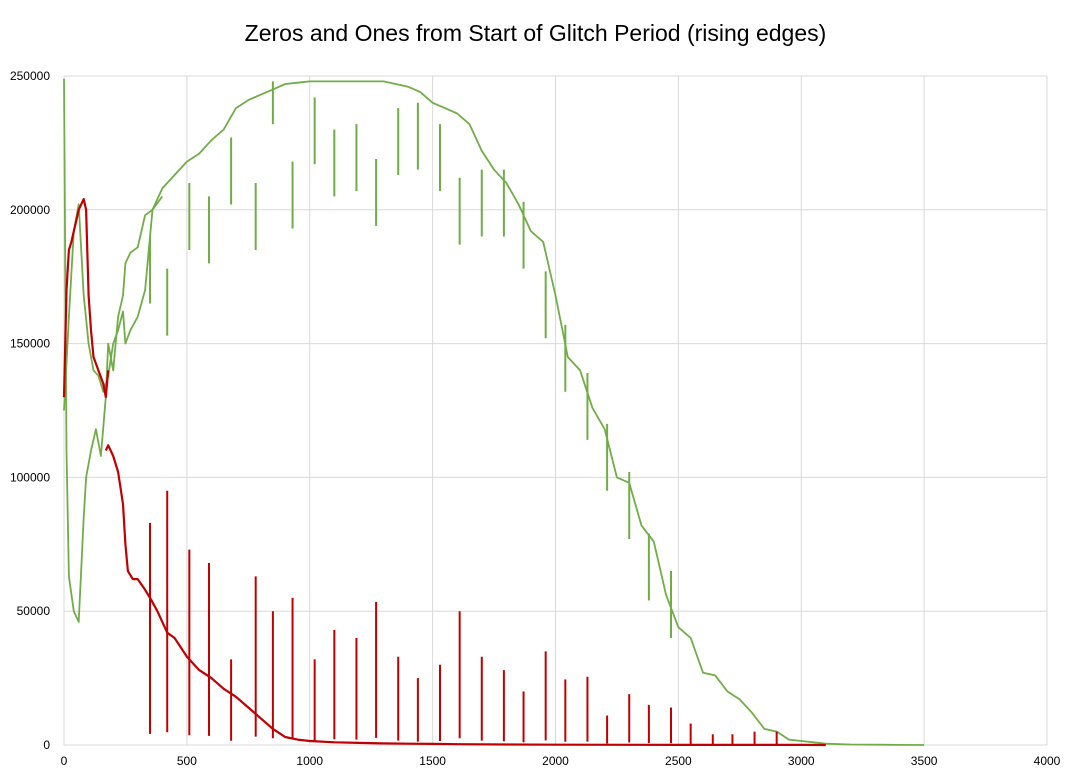 This screenshot has width=1071, height=778. What do you see at coordinates (801, 761) in the screenshot?
I see `x-tick-label: 3000` at bounding box center [801, 761].